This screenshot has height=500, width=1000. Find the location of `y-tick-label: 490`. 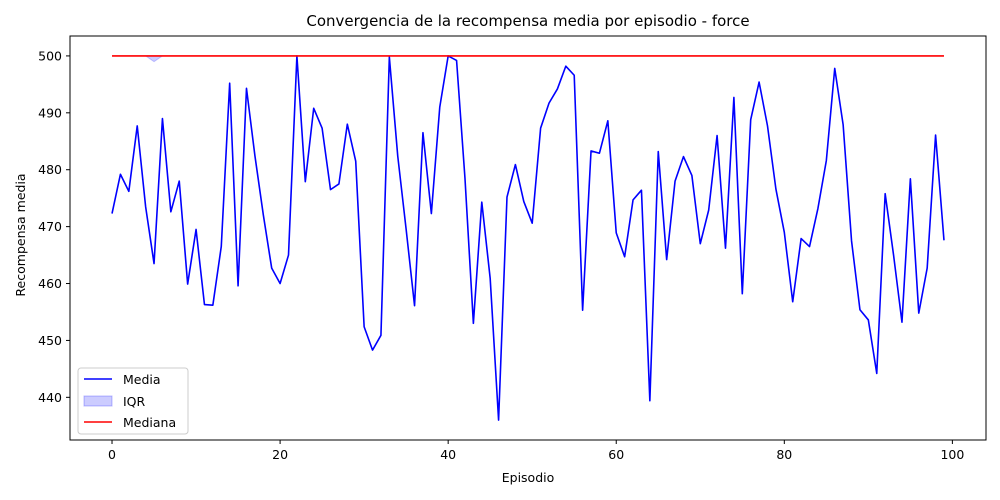

y-tick-label: 490 is located at coordinates (50, 112).